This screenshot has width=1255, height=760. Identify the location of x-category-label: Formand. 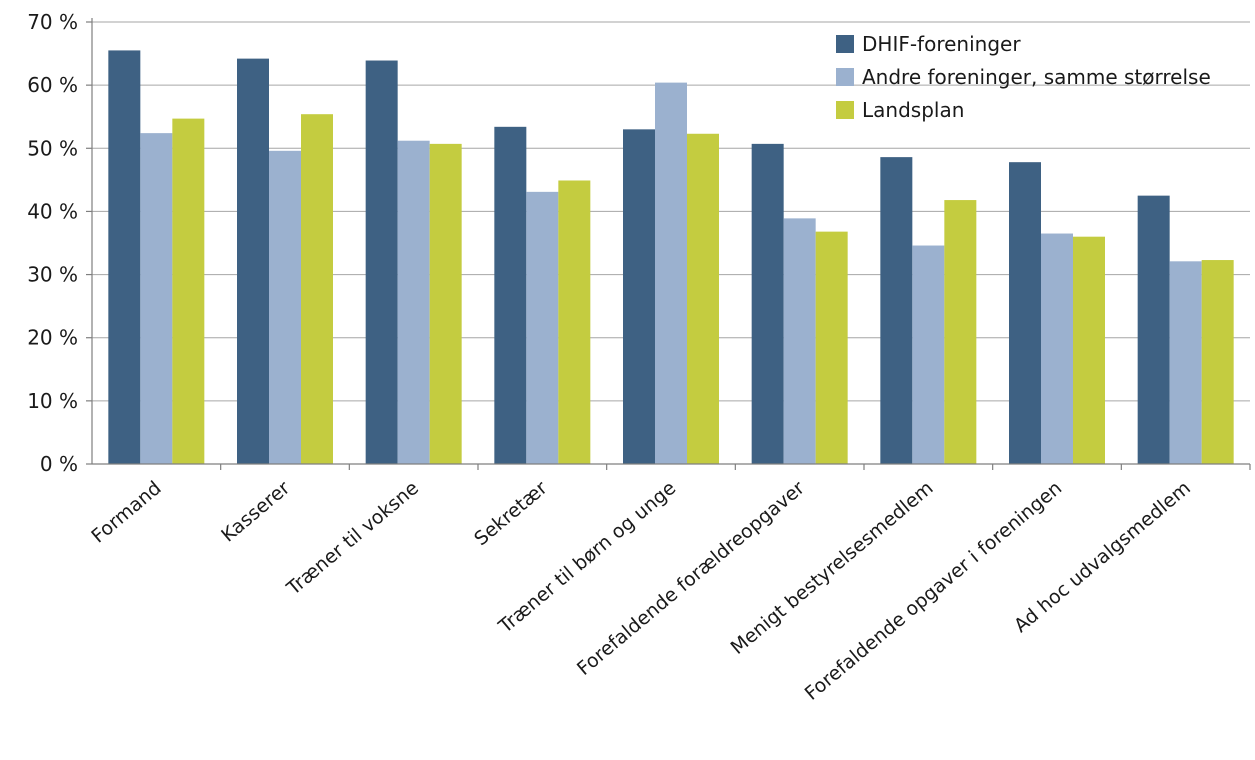
(126, 512).